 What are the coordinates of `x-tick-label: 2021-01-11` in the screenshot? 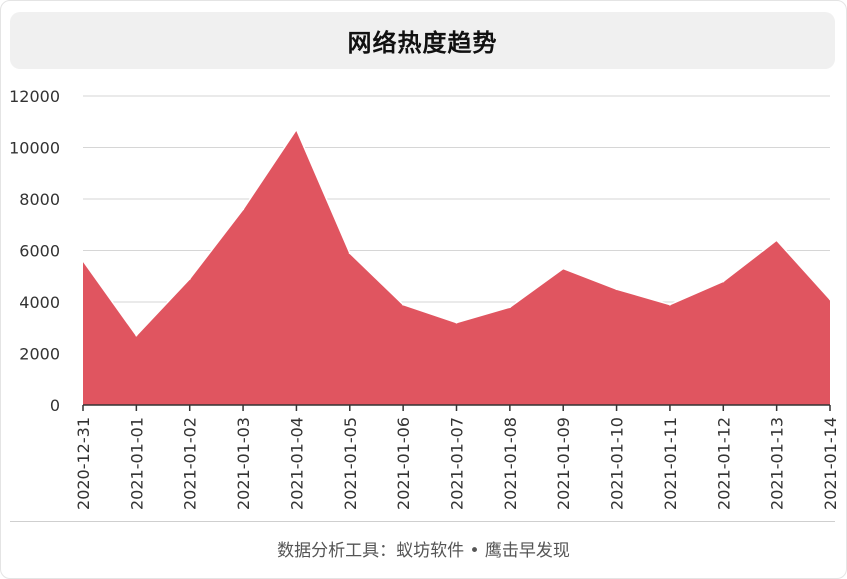 It's located at (670, 463).